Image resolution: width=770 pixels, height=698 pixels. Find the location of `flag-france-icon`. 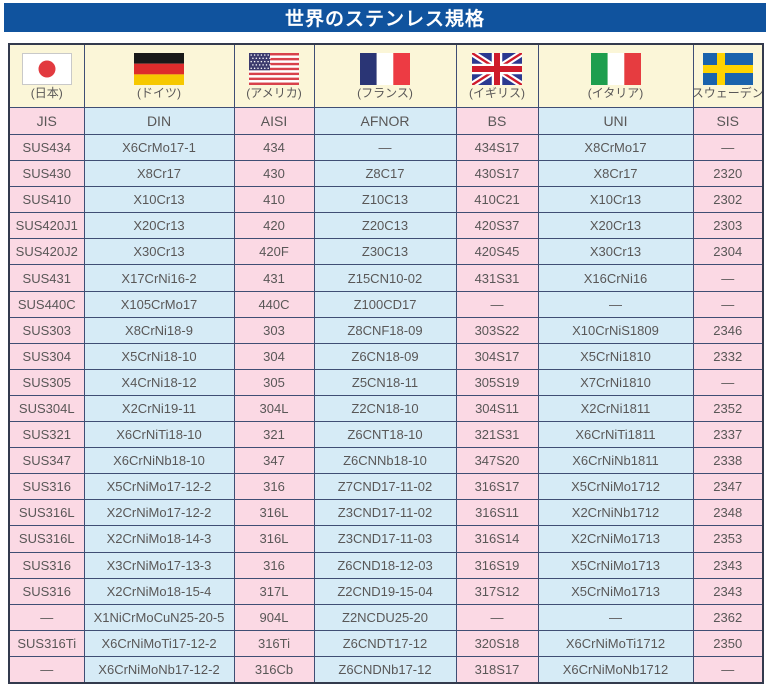

flag-france-icon is located at coordinates (385, 69).